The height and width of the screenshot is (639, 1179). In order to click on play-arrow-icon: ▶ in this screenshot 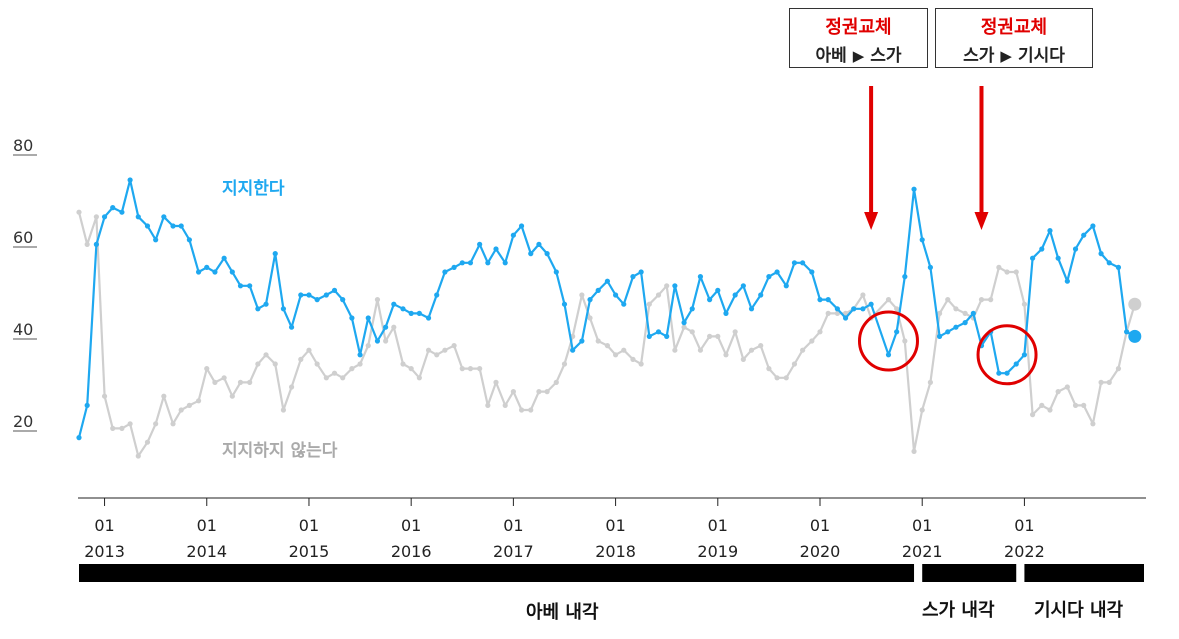, I will do `click(1006, 56)`.